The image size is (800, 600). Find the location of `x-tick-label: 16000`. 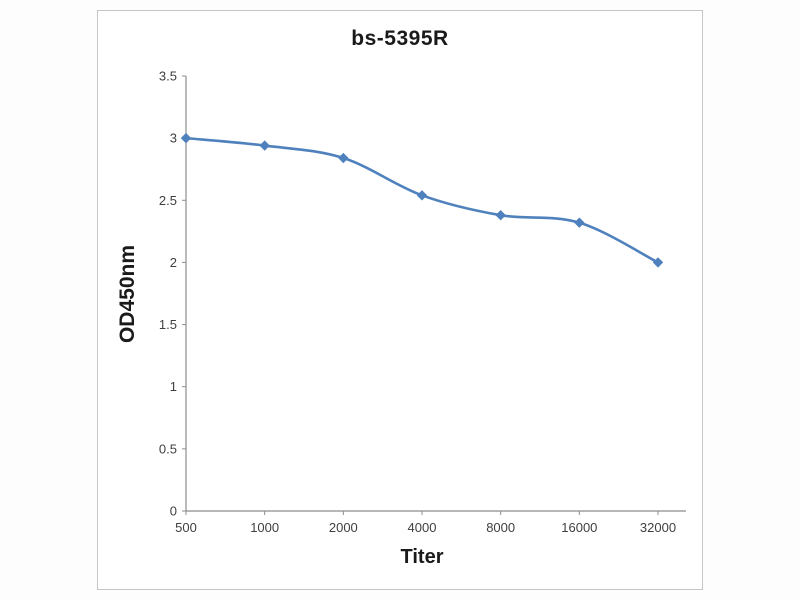

x-tick-label: 16000 is located at coordinates (579, 527).